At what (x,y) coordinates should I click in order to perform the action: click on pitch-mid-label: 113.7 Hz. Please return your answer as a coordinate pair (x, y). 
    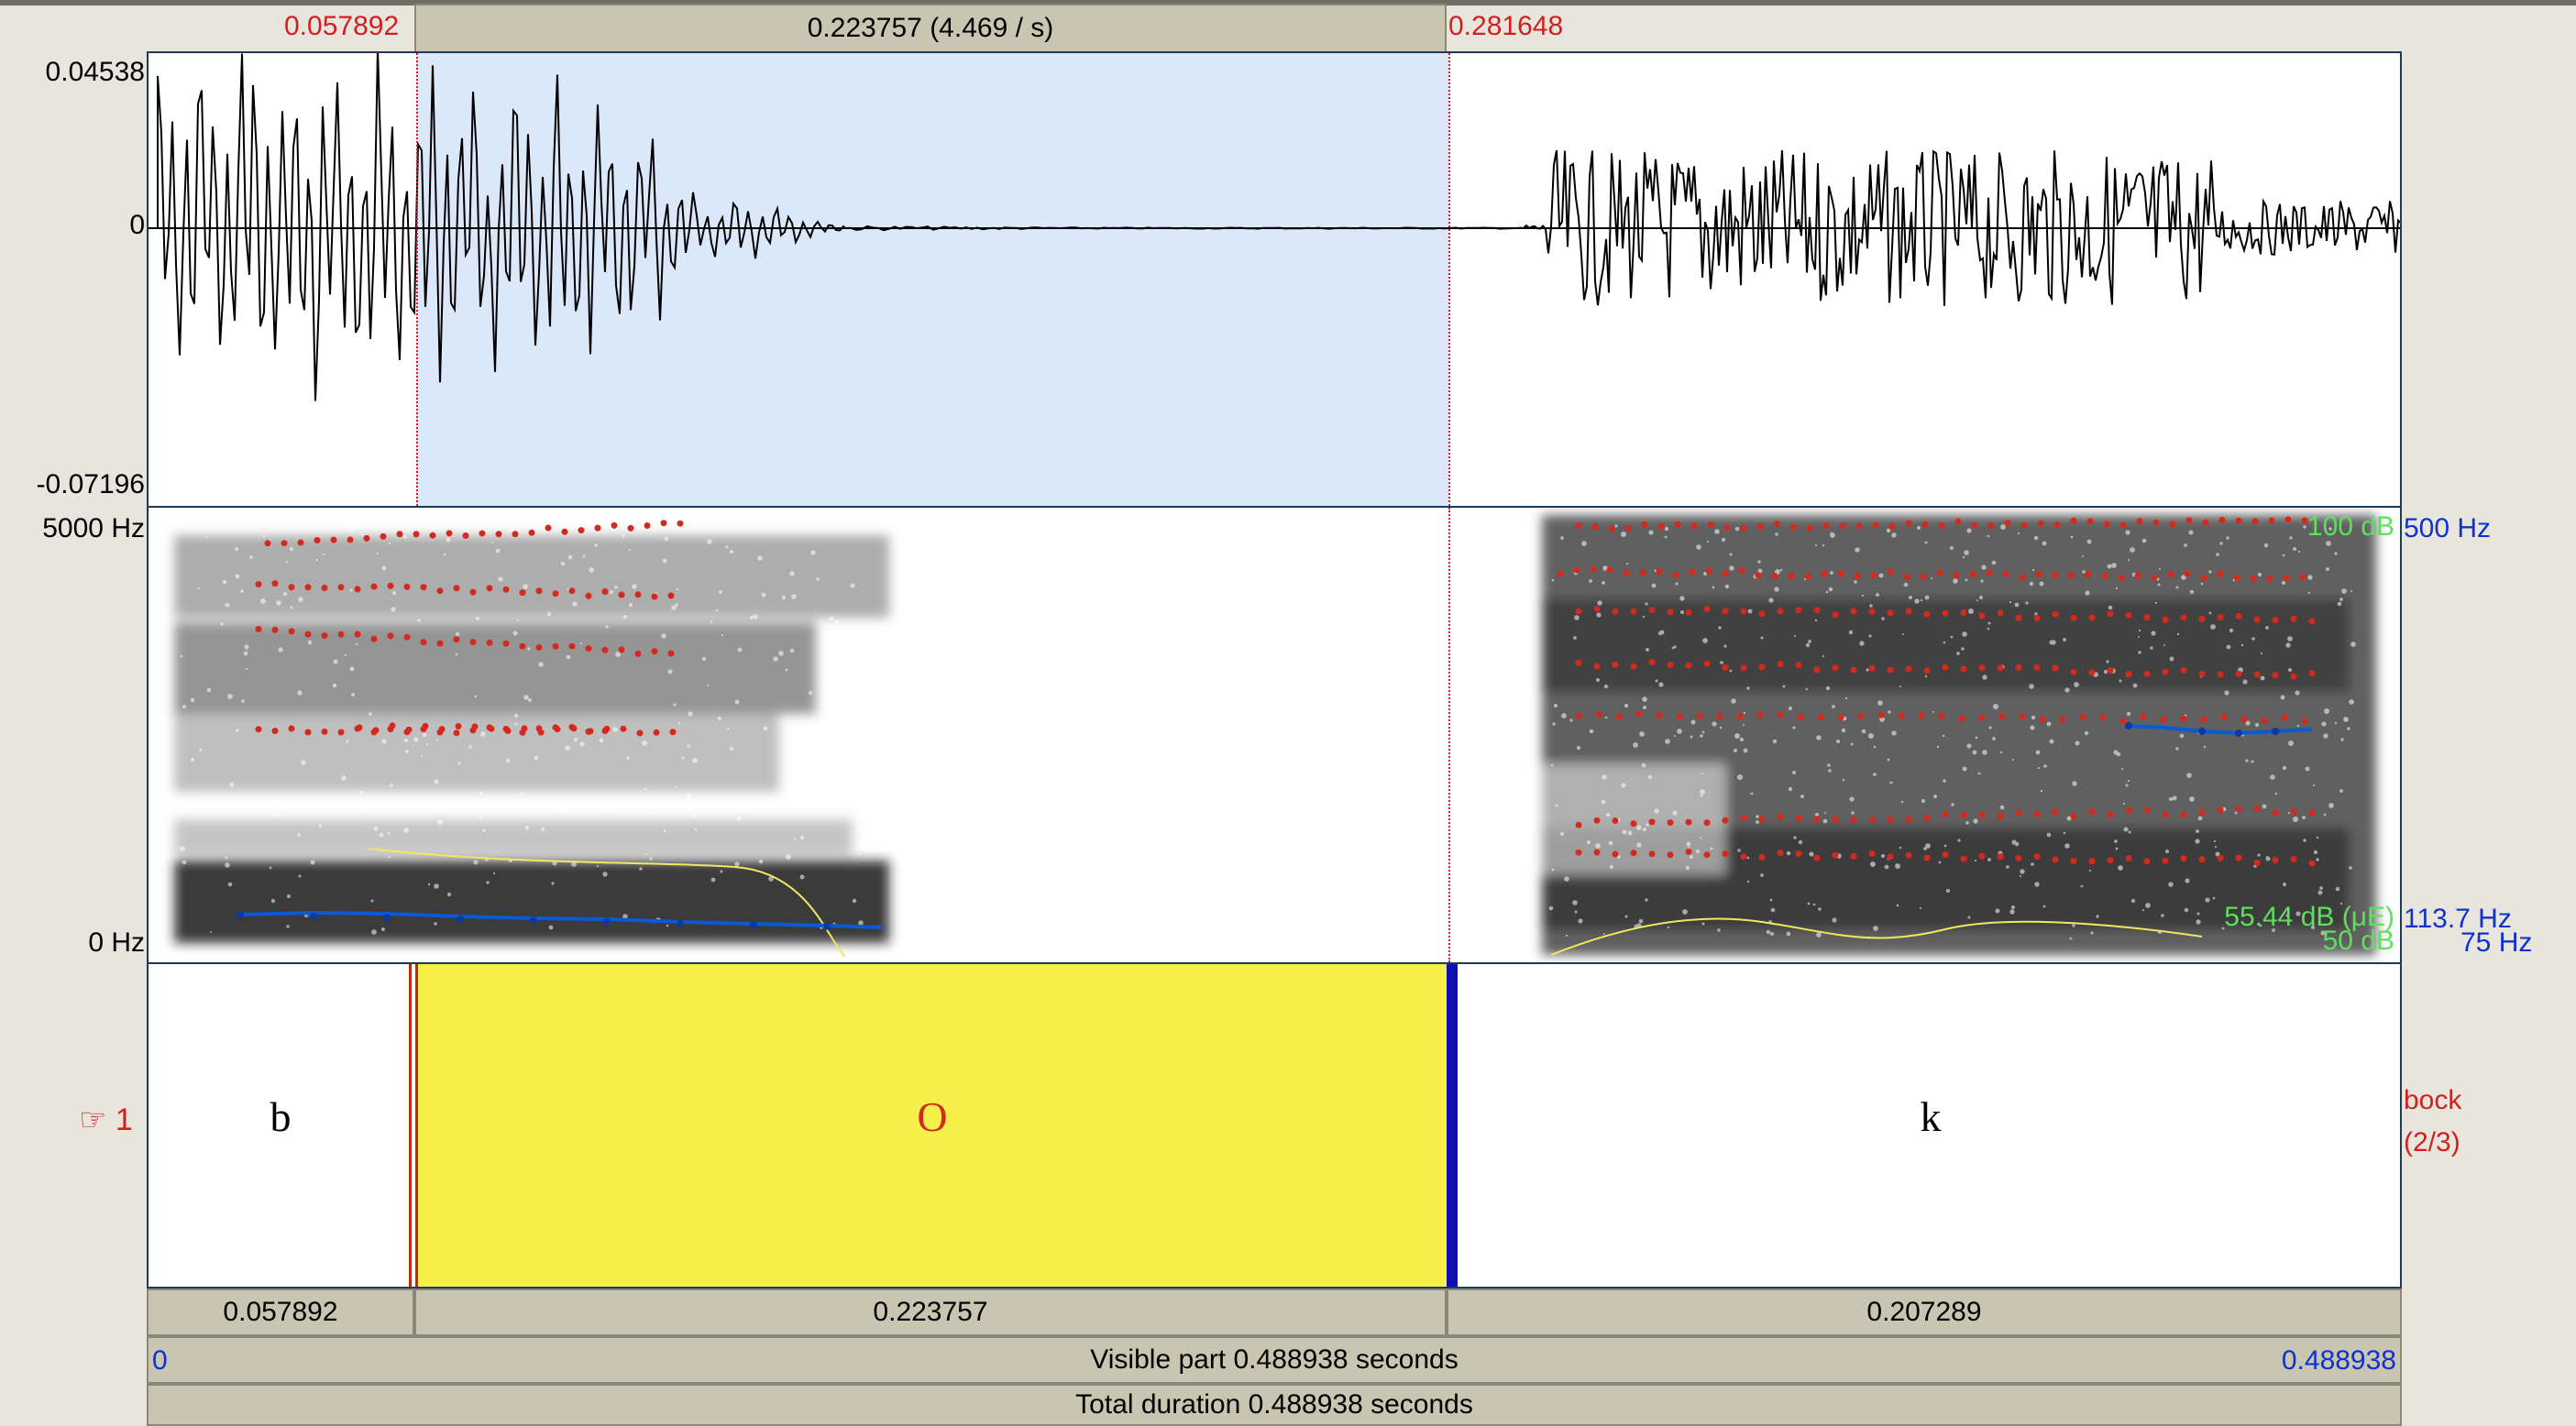
    Looking at the image, I should click on (2458, 919).